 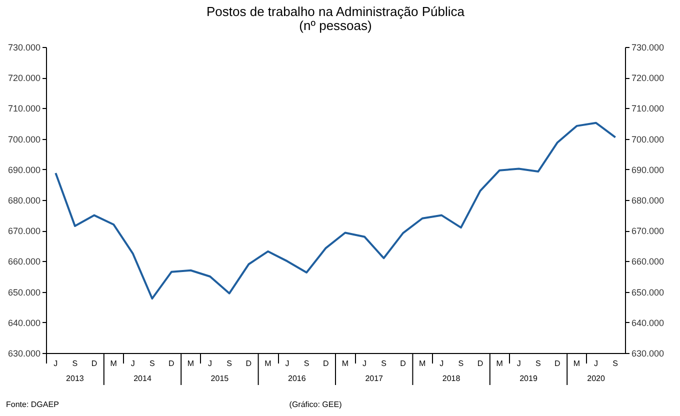 What do you see at coordinates (529, 378) in the screenshot?
I see `text: 2019` at bounding box center [529, 378].